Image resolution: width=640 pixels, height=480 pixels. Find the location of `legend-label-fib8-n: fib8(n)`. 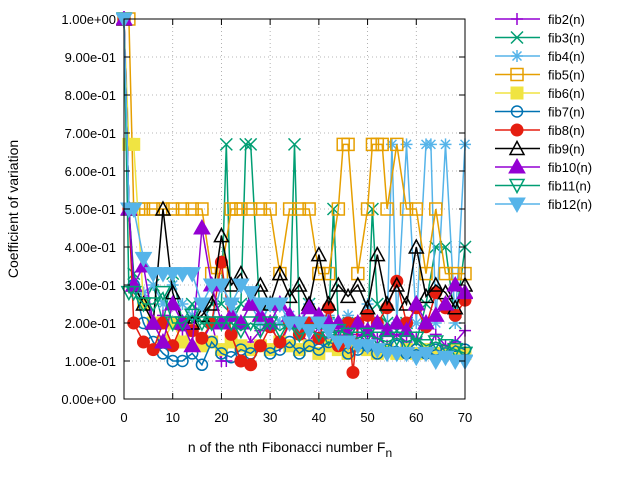

legend-label-fib8-n: fib8(n) is located at coordinates (566, 130).